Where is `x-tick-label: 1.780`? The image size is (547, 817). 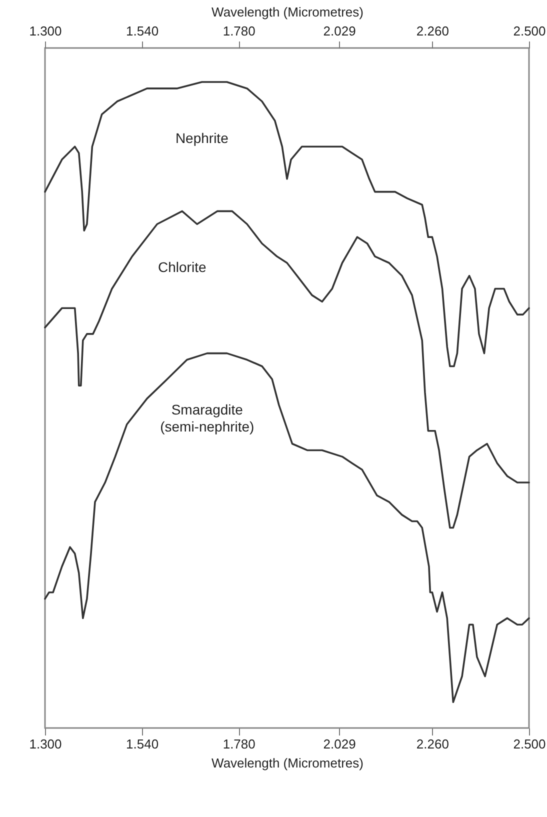
x-tick-label: 1.780 is located at coordinates (239, 744).